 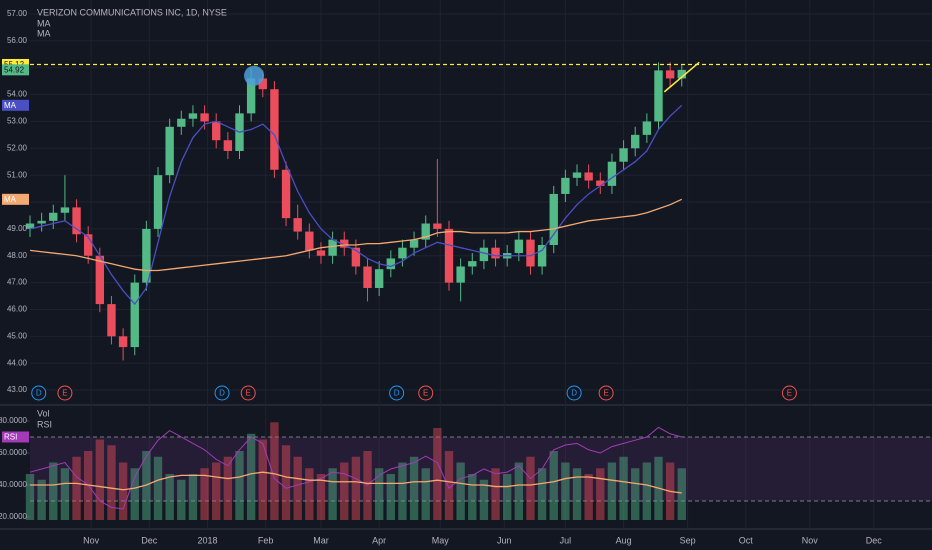 What do you see at coordinates (132, 12) in the screenshot?
I see `chart-title: VERIZON COMMUNICATIONS INC, 1D, NYSE` at bounding box center [132, 12].